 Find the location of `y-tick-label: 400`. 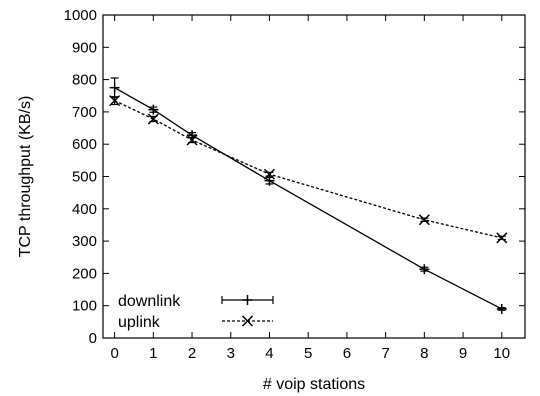

y-tick-label: 400 is located at coordinates (84, 209).